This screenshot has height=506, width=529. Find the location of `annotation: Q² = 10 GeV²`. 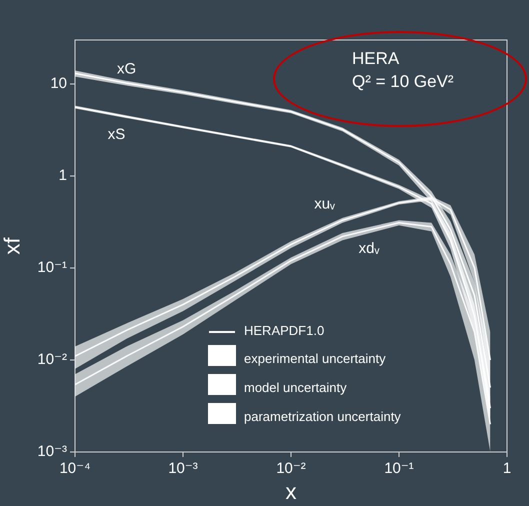

annotation: Q² = 10 GeV² is located at coordinates (403, 82).